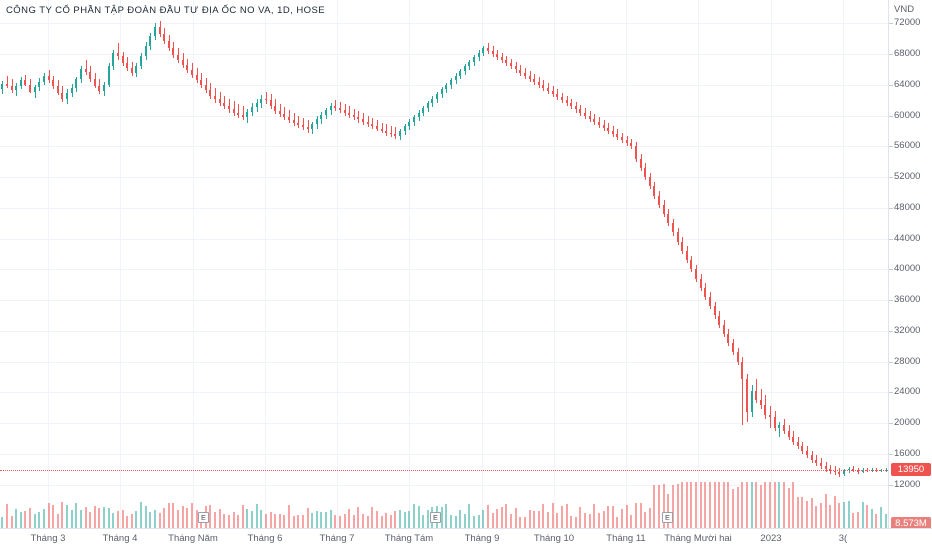 The width and height of the screenshot is (932, 551). What do you see at coordinates (911, 469) in the screenshot?
I see `last-price-badge: 13950` at bounding box center [911, 469].